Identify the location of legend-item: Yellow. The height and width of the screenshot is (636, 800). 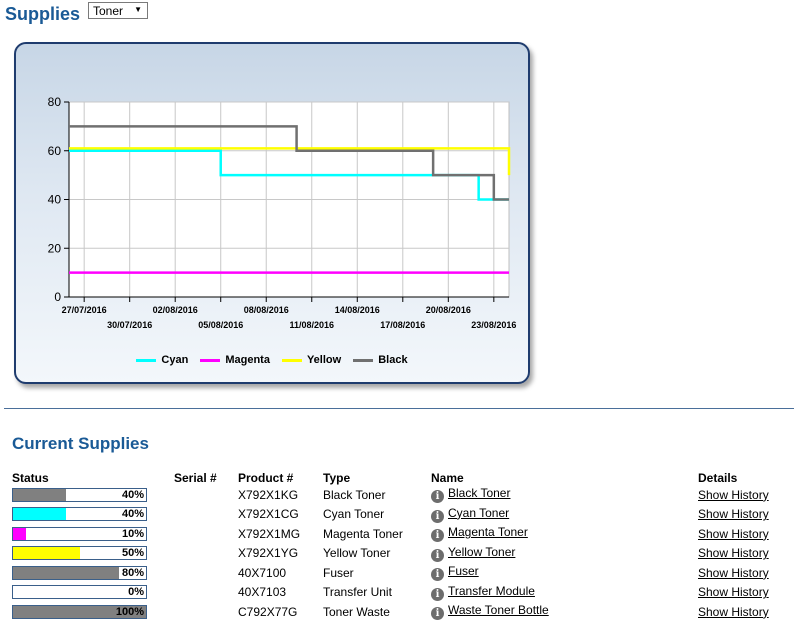
(311, 360).